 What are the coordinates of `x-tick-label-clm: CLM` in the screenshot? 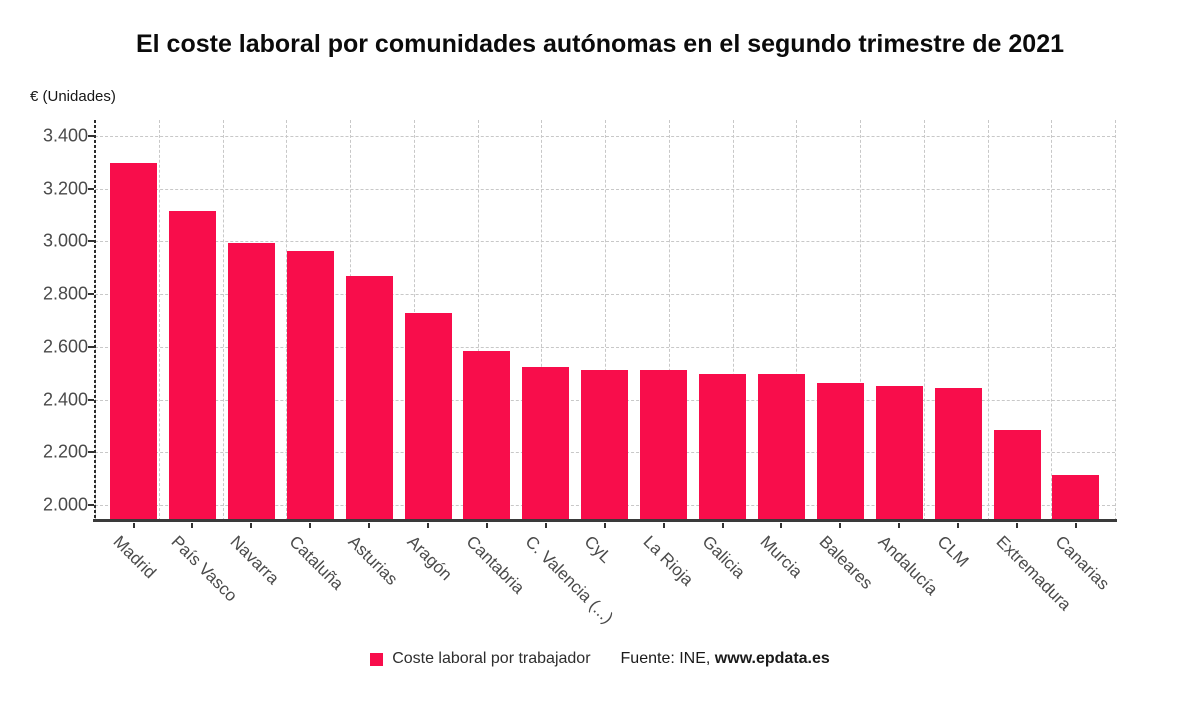 It's located at (953, 551).